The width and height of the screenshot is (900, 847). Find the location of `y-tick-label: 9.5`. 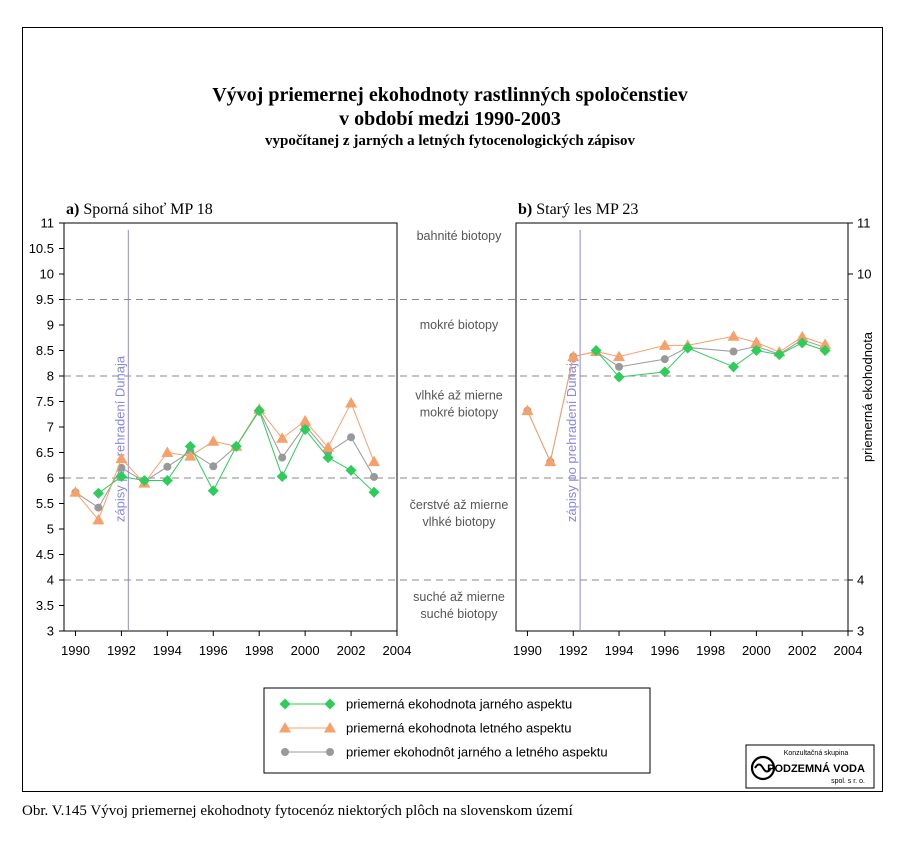

y-tick-label: 9.5 is located at coordinates (45, 299).